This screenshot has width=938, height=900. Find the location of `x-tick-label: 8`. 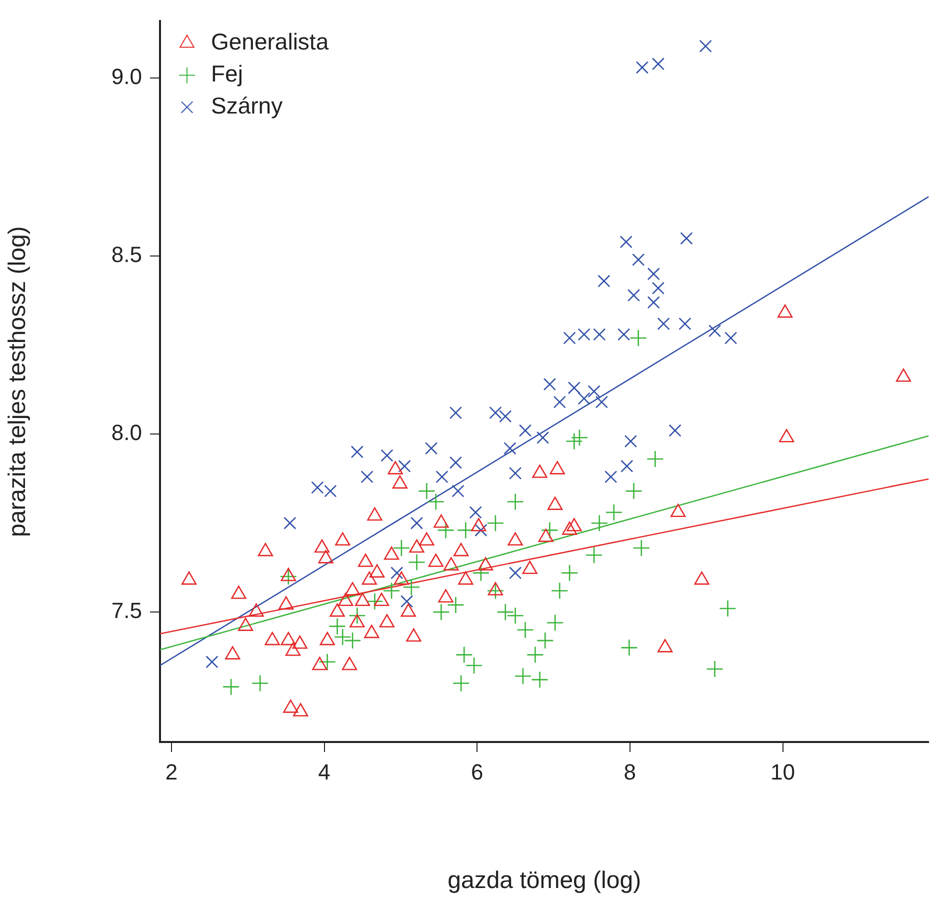

x-tick-label: 8 is located at coordinates (630, 771).